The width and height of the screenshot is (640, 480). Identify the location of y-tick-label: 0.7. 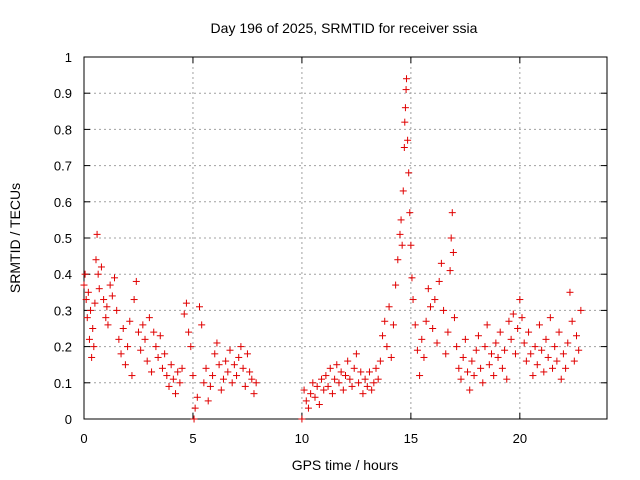
(63, 166).